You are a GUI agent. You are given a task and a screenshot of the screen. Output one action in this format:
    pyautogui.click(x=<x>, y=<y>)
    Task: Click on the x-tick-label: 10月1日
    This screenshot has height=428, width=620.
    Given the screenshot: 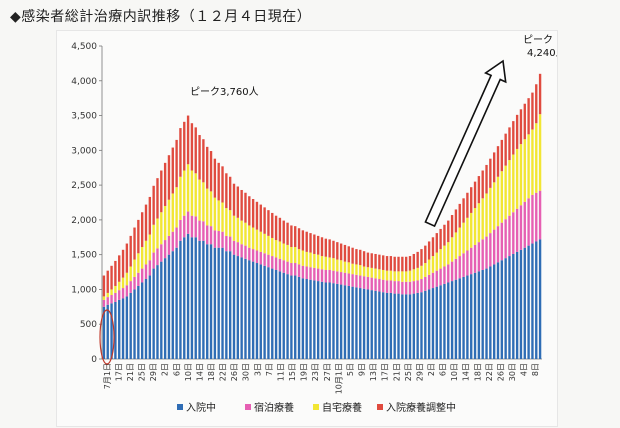 What is the action you would take?
    pyautogui.click(x=338, y=378)
    